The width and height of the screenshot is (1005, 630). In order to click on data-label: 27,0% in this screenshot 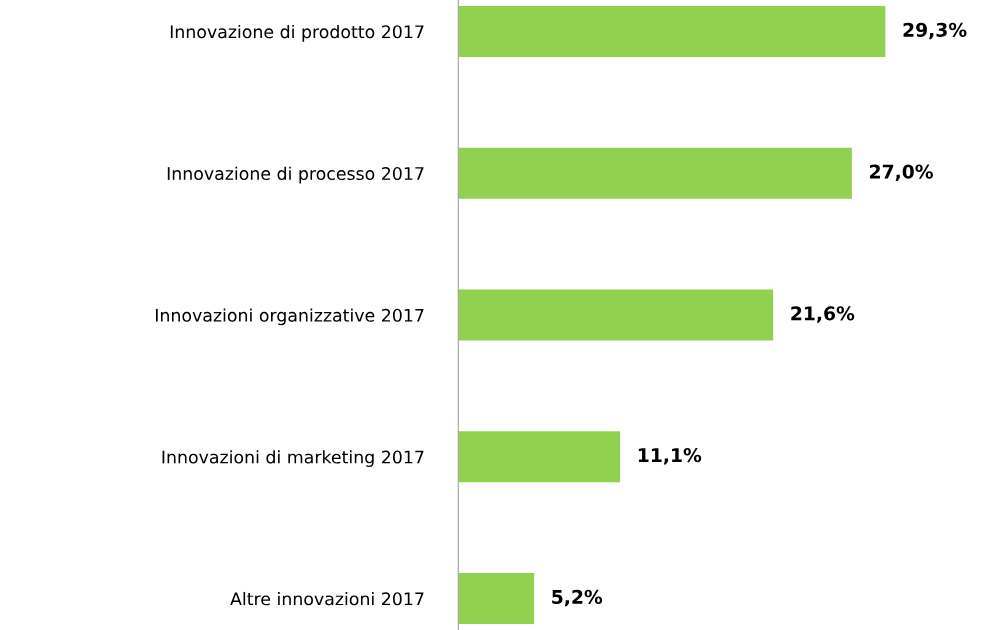, I will do `click(901, 173)`.